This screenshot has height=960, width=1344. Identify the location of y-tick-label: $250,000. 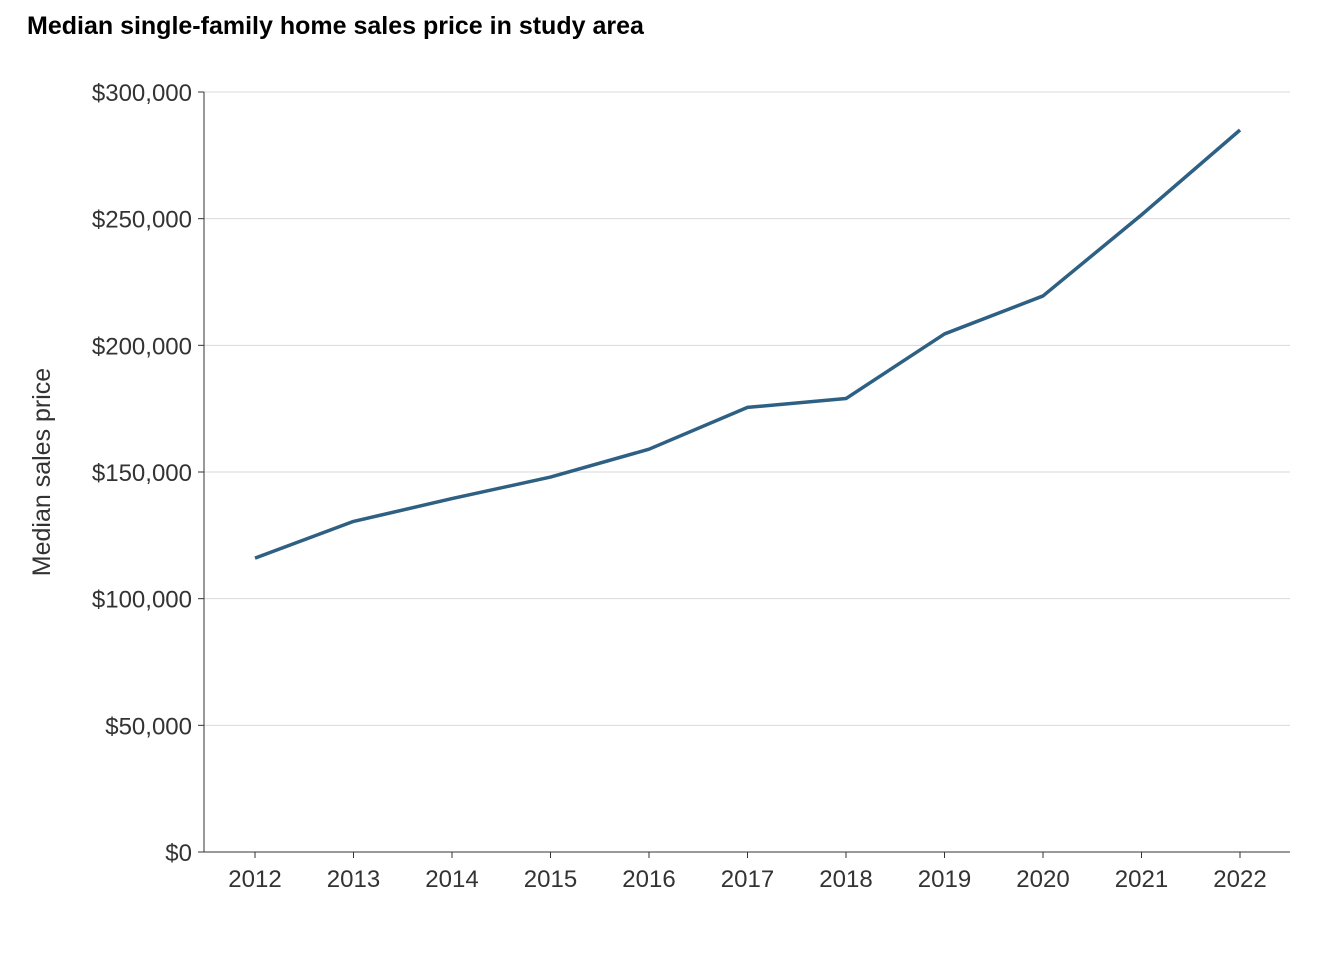
(142, 220).